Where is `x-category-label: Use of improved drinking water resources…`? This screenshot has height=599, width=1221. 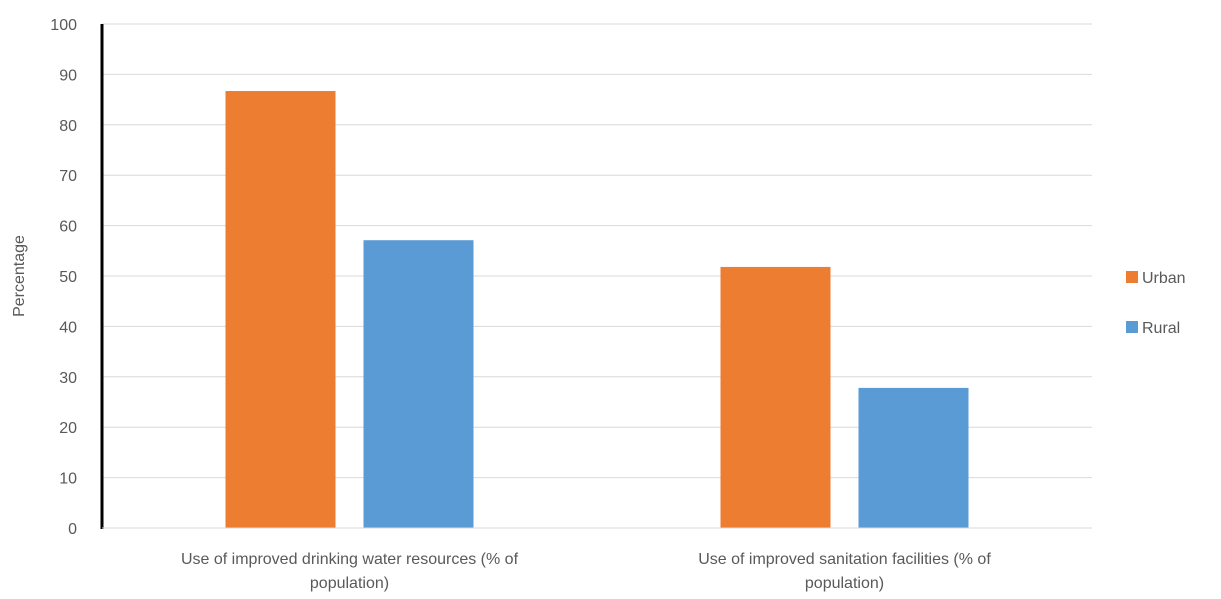
x-category-label: Use of improved drinking water resources… is located at coordinates (350, 559).